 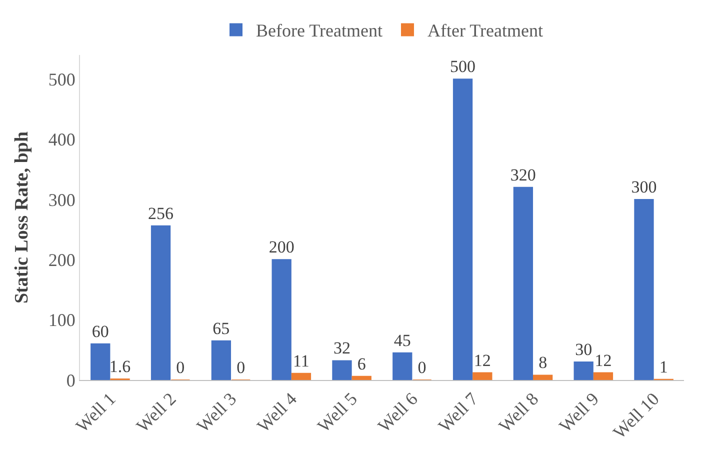 What do you see at coordinates (120, 366) in the screenshot?
I see `data-label: 1.6` at bounding box center [120, 366].